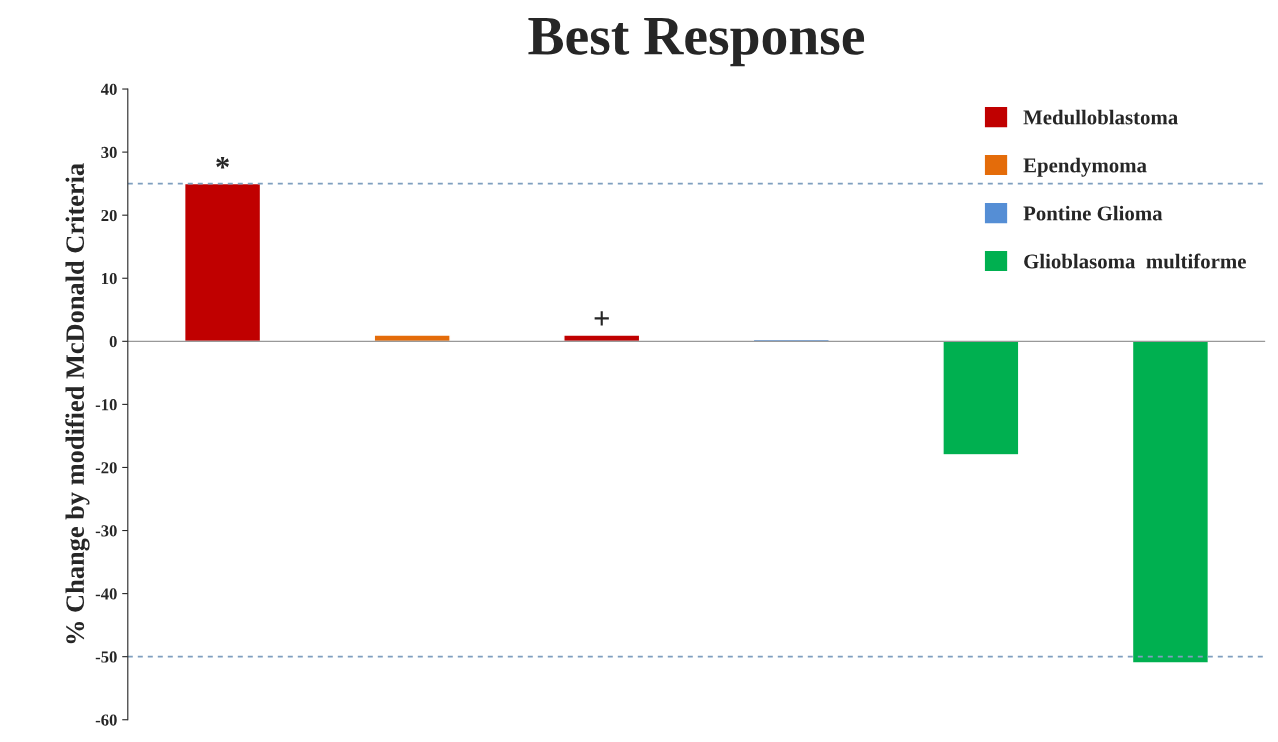 The height and width of the screenshot is (742, 1278). Describe the element at coordinates (106, 657) in the screenshot. I see `y-tick-label: -50` at that location.